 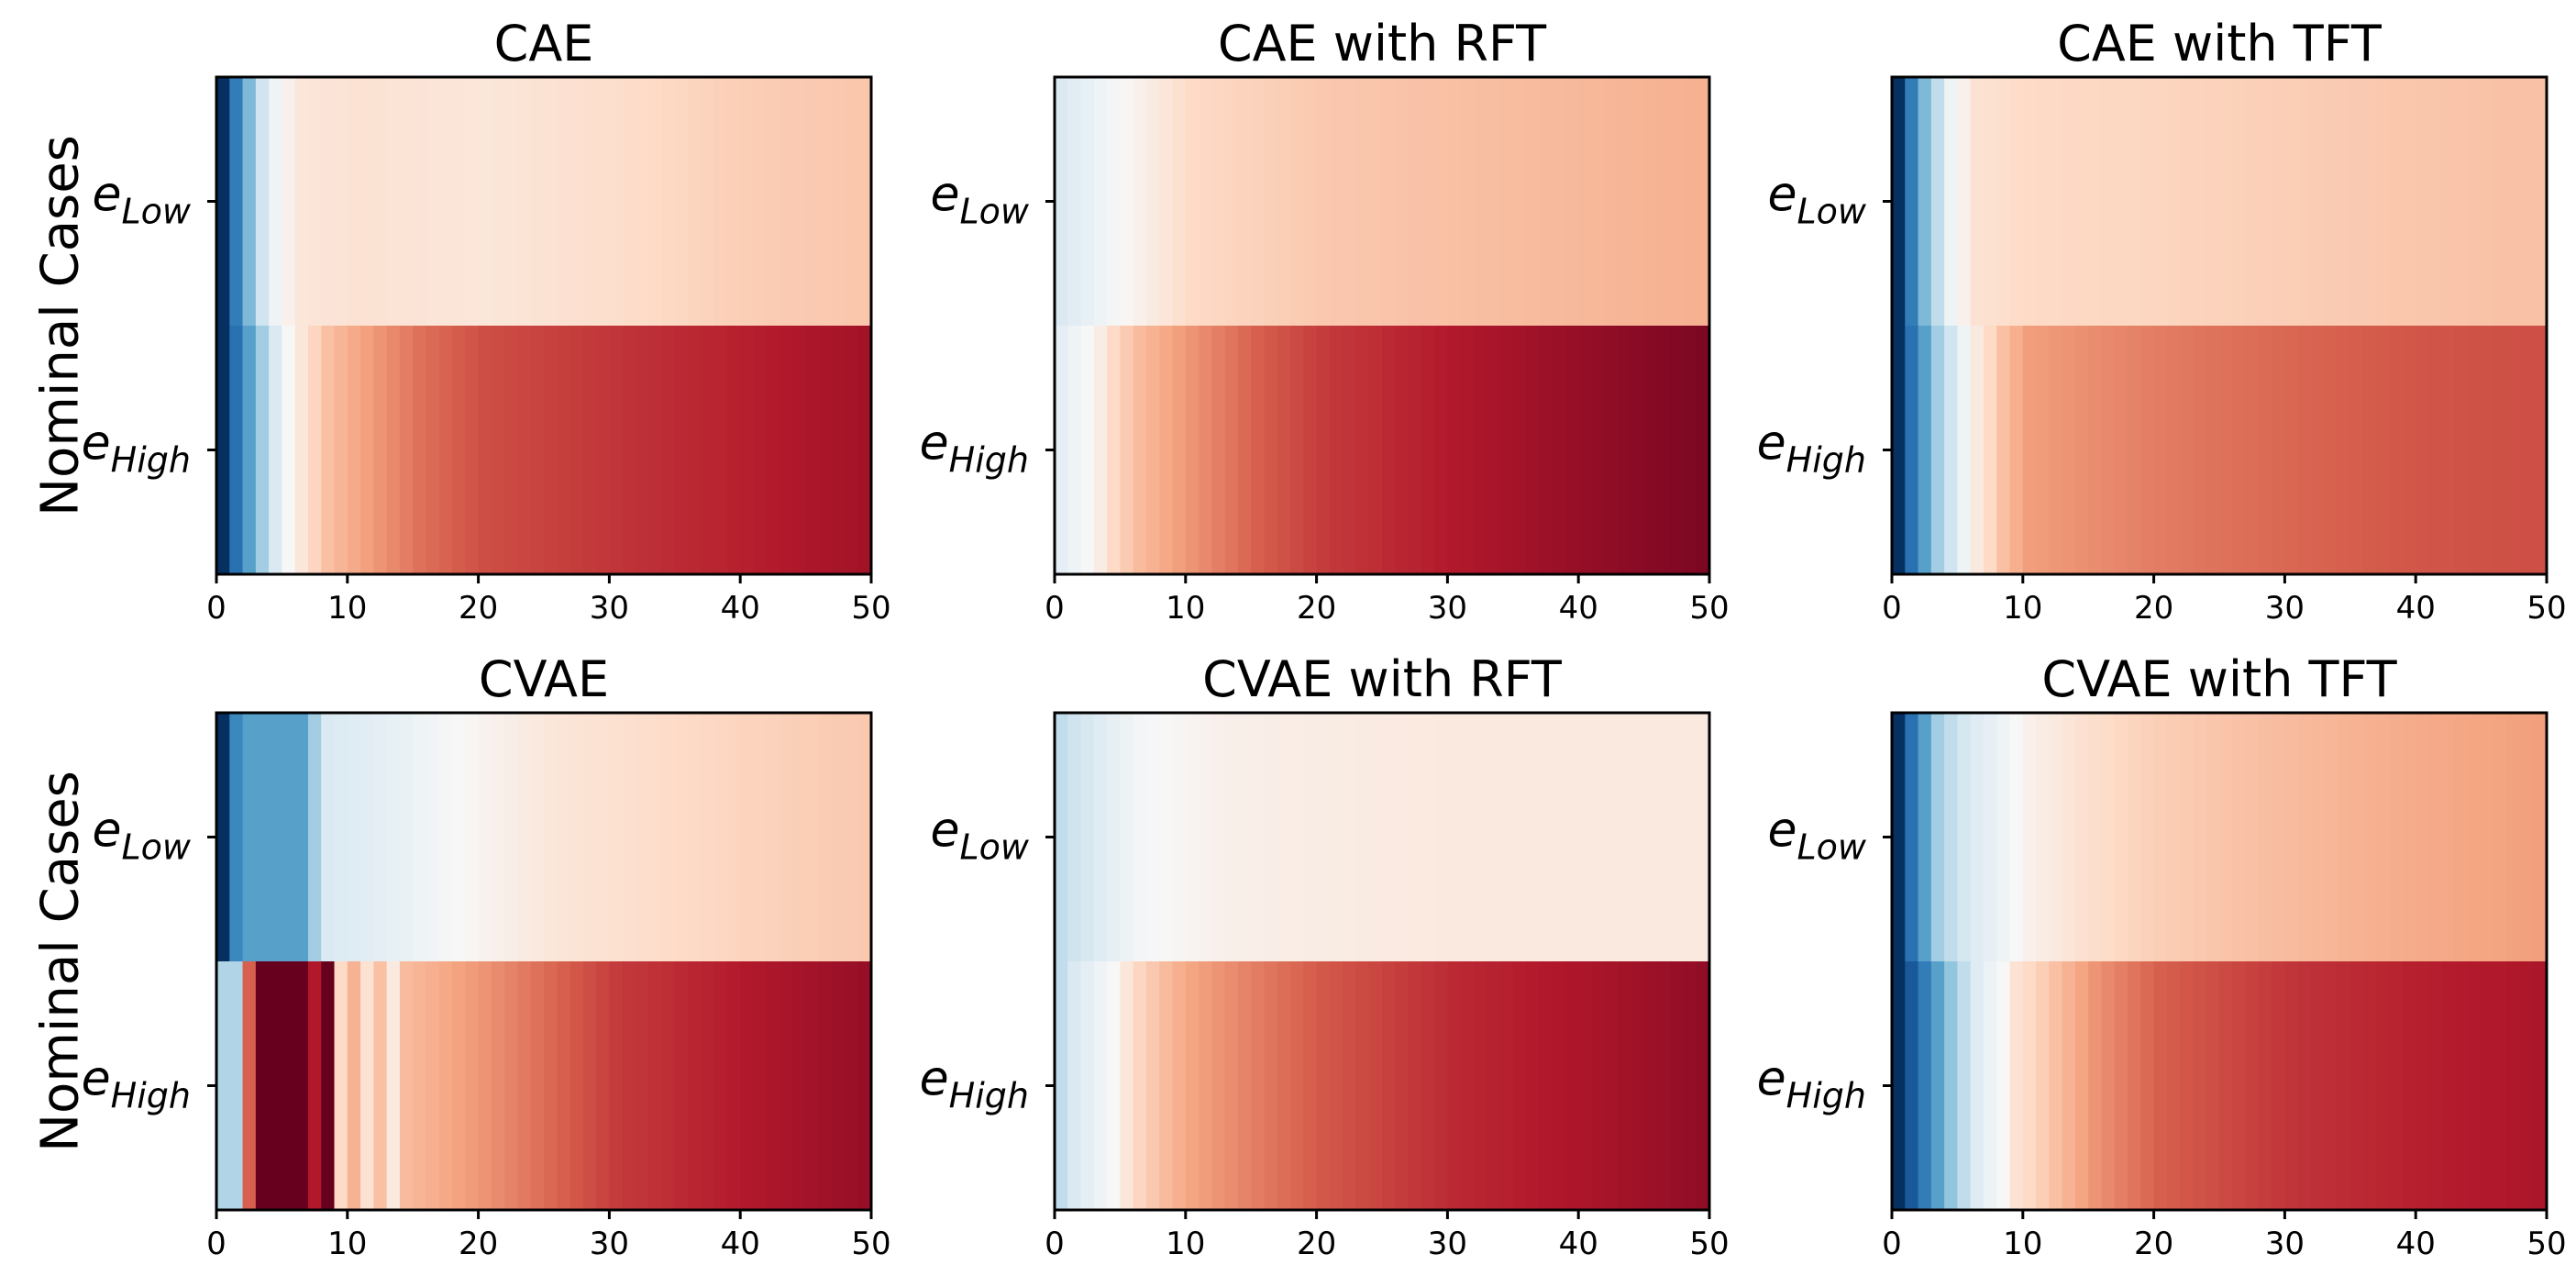 What do you see at coordinates (2220, 837) in the screenshot?
I see `heatmap-row` at bounding box center [2220, 837].